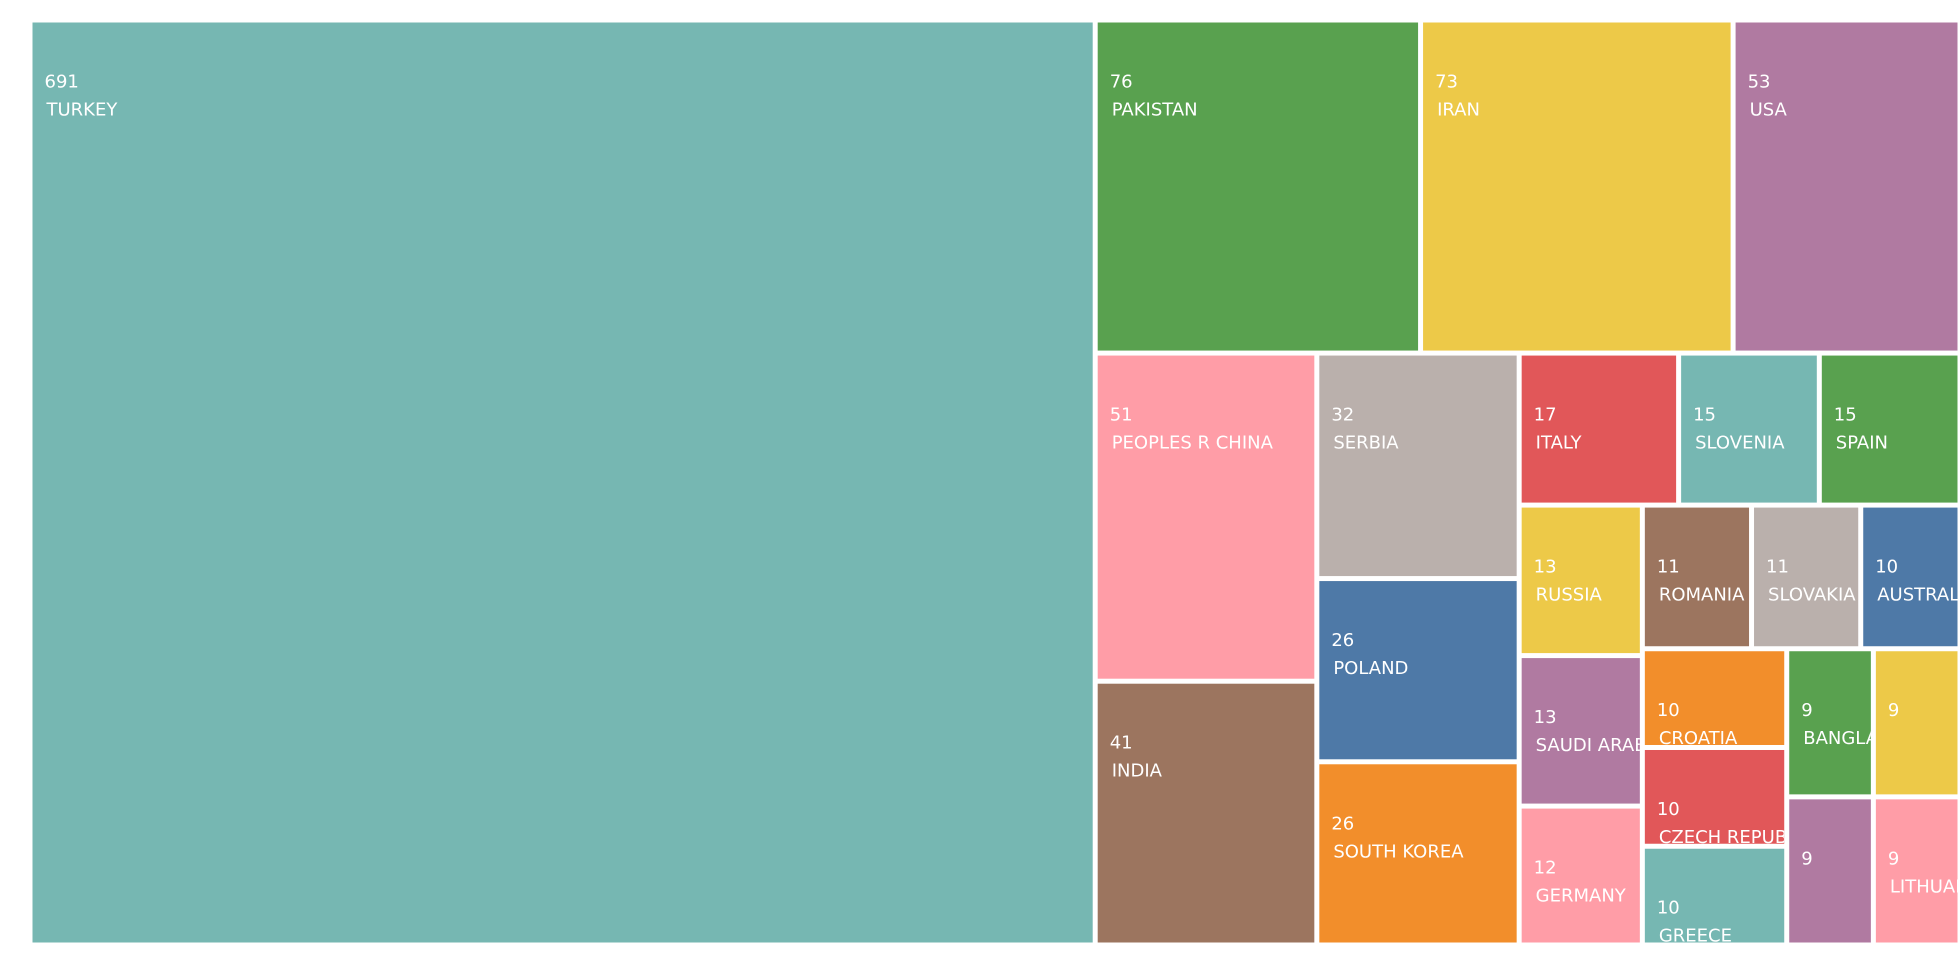 Image resolution: width=1960 pixels, height=960 pixels. I want to click on tile-labels: 13 SAUDI ARABIA, so click(1599, 731).